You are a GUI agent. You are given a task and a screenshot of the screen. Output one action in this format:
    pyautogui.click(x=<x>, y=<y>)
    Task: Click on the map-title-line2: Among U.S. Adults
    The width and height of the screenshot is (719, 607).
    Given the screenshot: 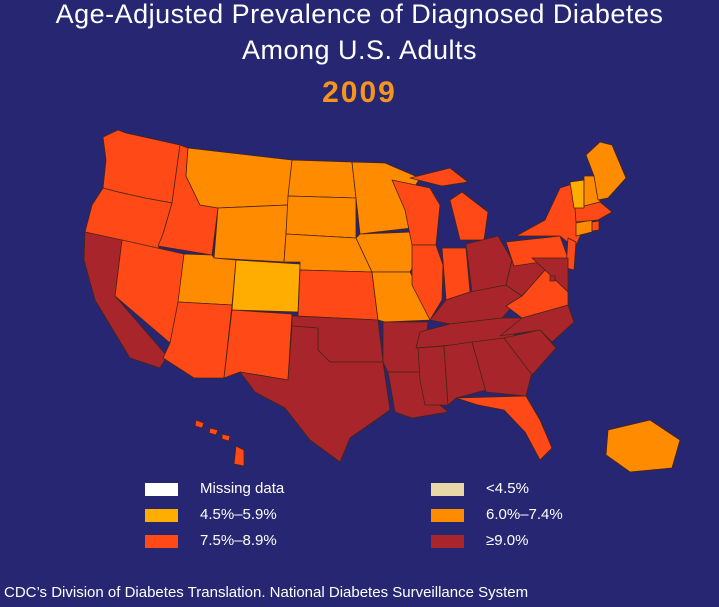 What is the action you would take?
    pyautogui.click(x=359, y=50)
    